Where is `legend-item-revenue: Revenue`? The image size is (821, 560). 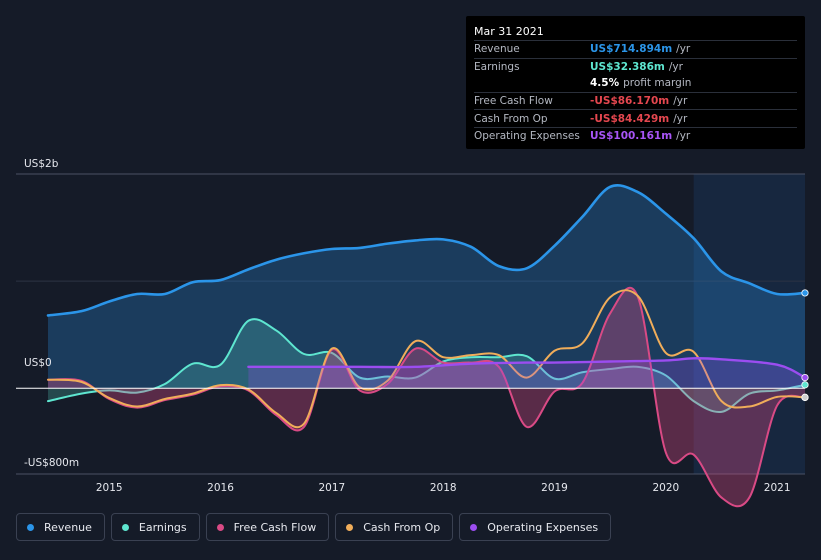
legend-item-revenue: Revenue is located at coordinates (60, 527).